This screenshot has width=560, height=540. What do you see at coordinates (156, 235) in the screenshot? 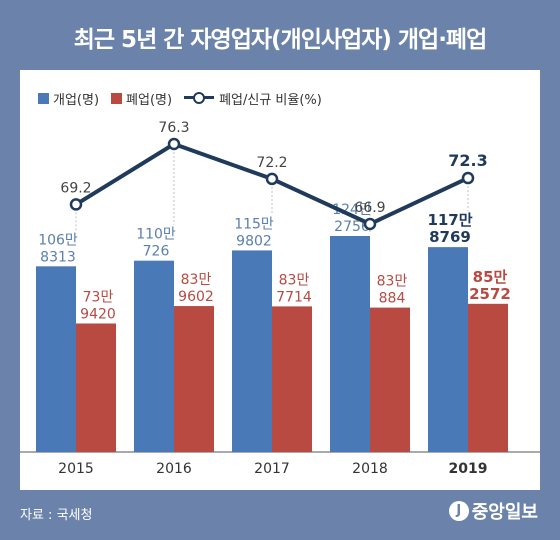
I see `data-label-opened: 110만` at bounding box center [156, 235].